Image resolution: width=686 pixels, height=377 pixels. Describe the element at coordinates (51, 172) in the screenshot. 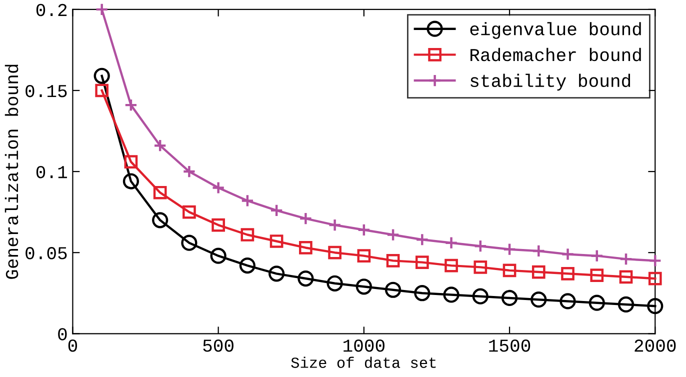

I see `y-tick-label: 0.1` at that location.